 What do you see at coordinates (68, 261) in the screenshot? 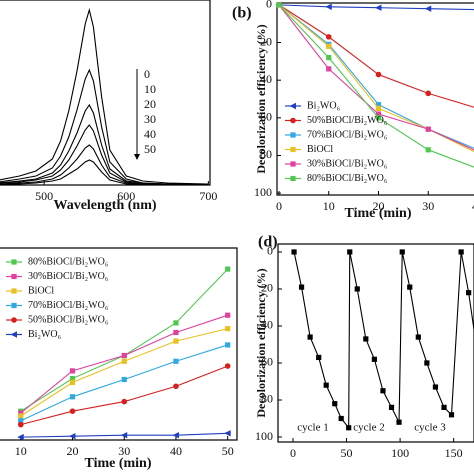
I see `legend-label: 80%BiOCl/Bi₂WO₆` at bounding box center [68, 261].